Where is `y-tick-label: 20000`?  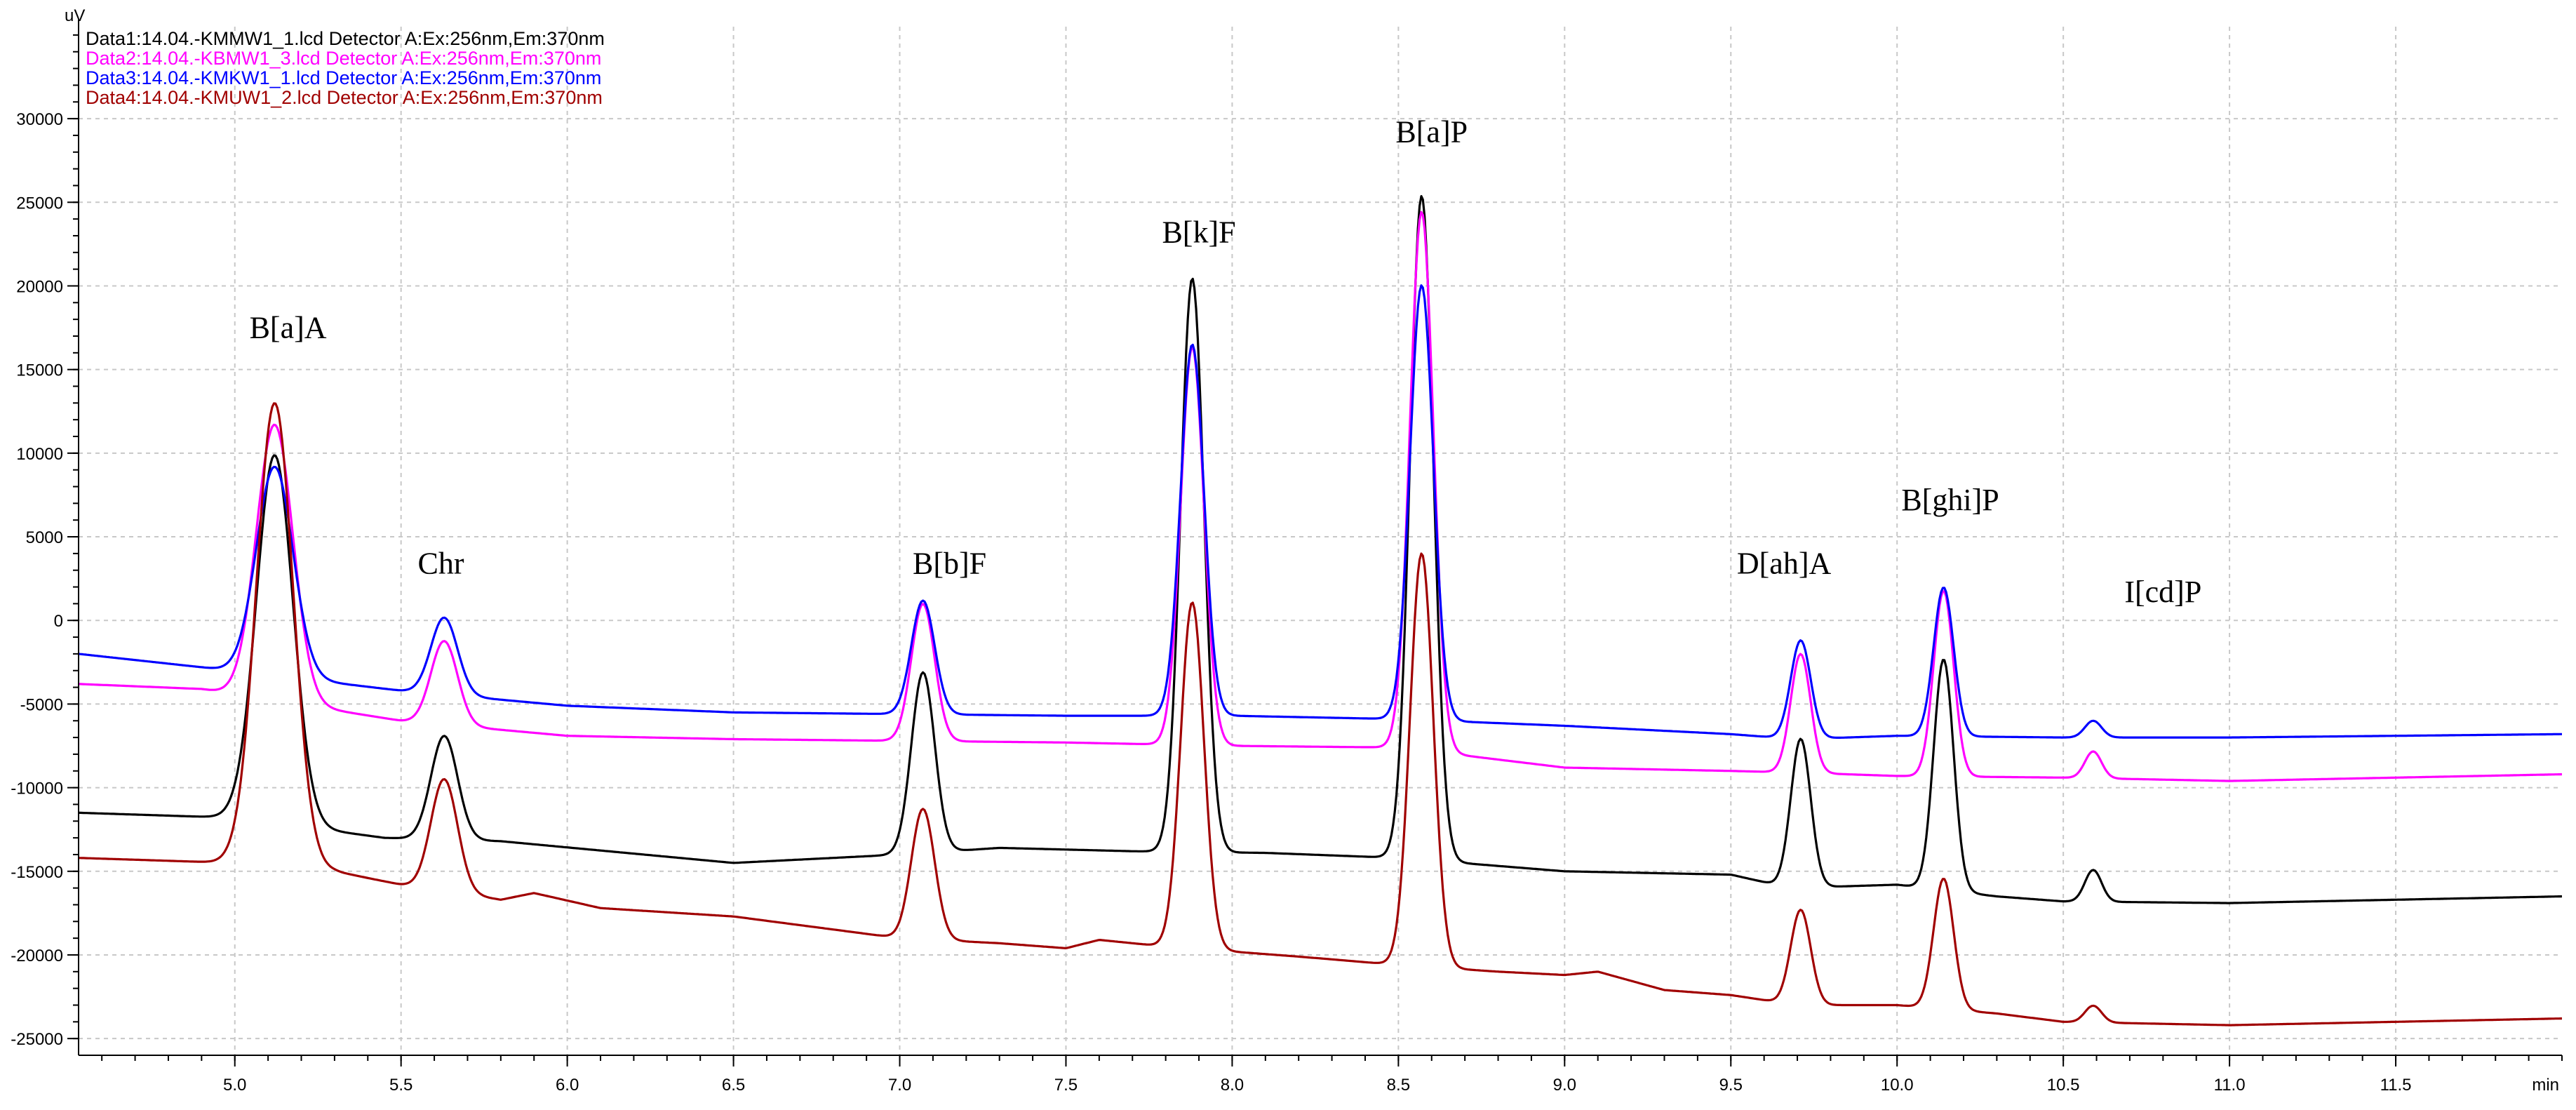
y-tick-label: 20000 is located at coordinates (39, 286).